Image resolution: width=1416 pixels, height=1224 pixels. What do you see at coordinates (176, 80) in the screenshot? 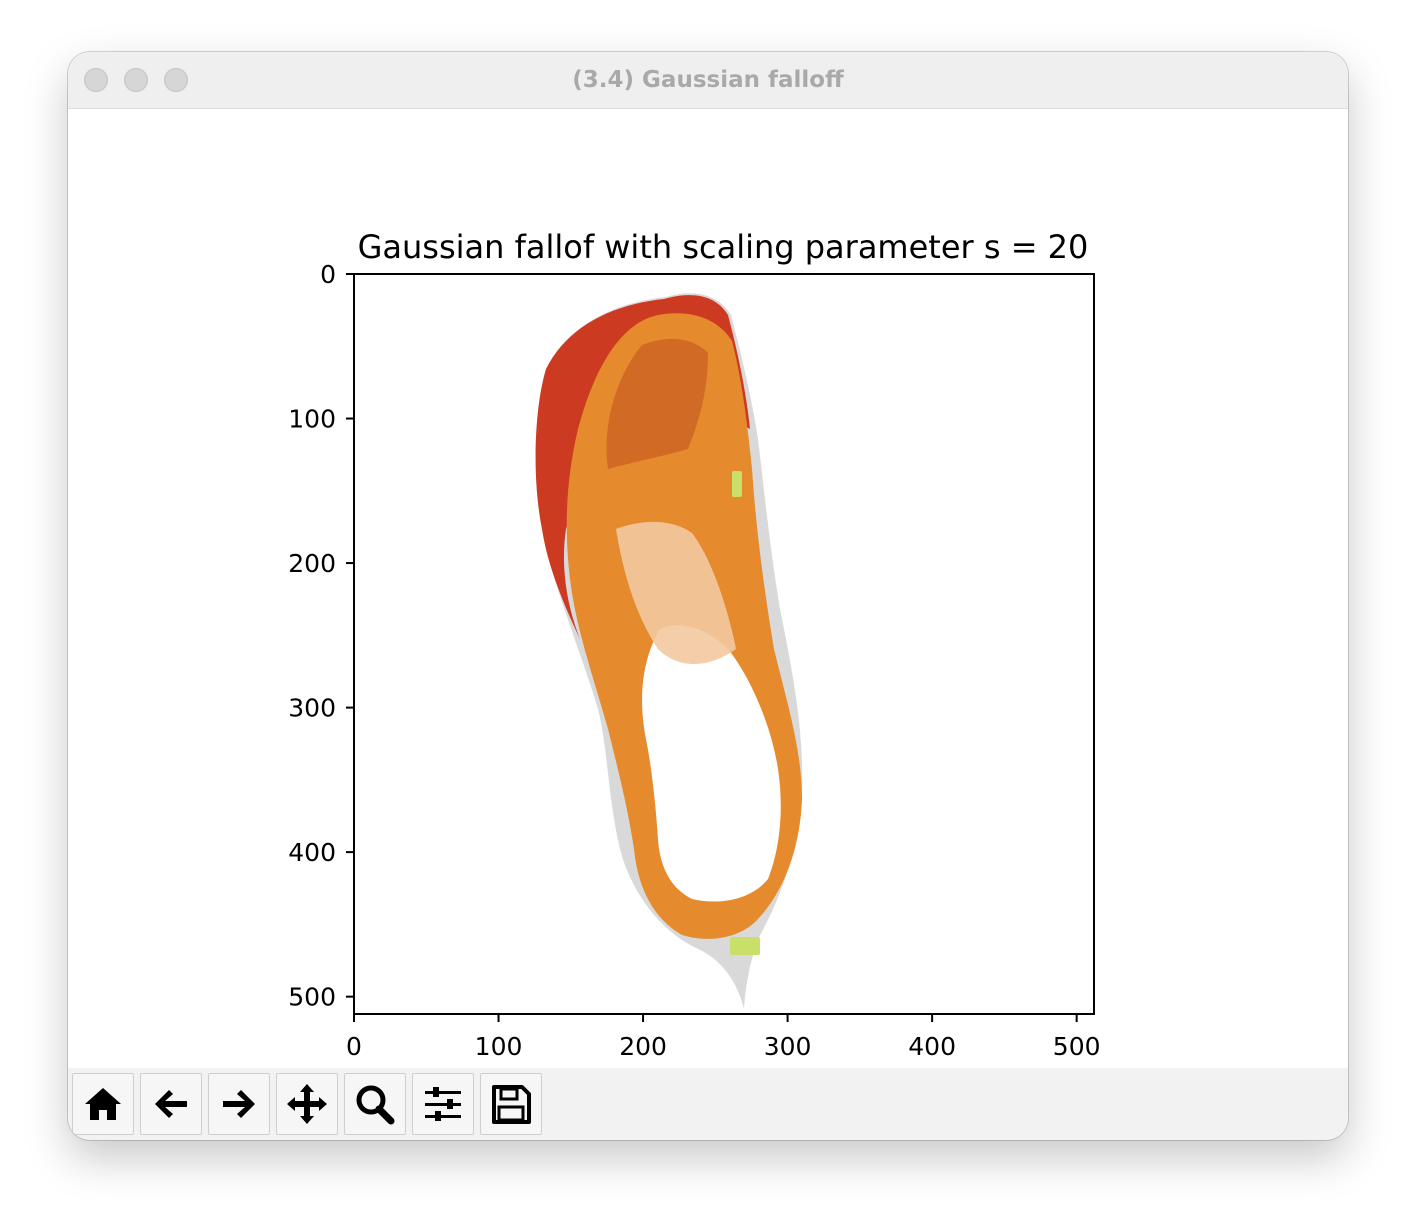
I see `zoom-window-button` at bounding box center [176, 80].